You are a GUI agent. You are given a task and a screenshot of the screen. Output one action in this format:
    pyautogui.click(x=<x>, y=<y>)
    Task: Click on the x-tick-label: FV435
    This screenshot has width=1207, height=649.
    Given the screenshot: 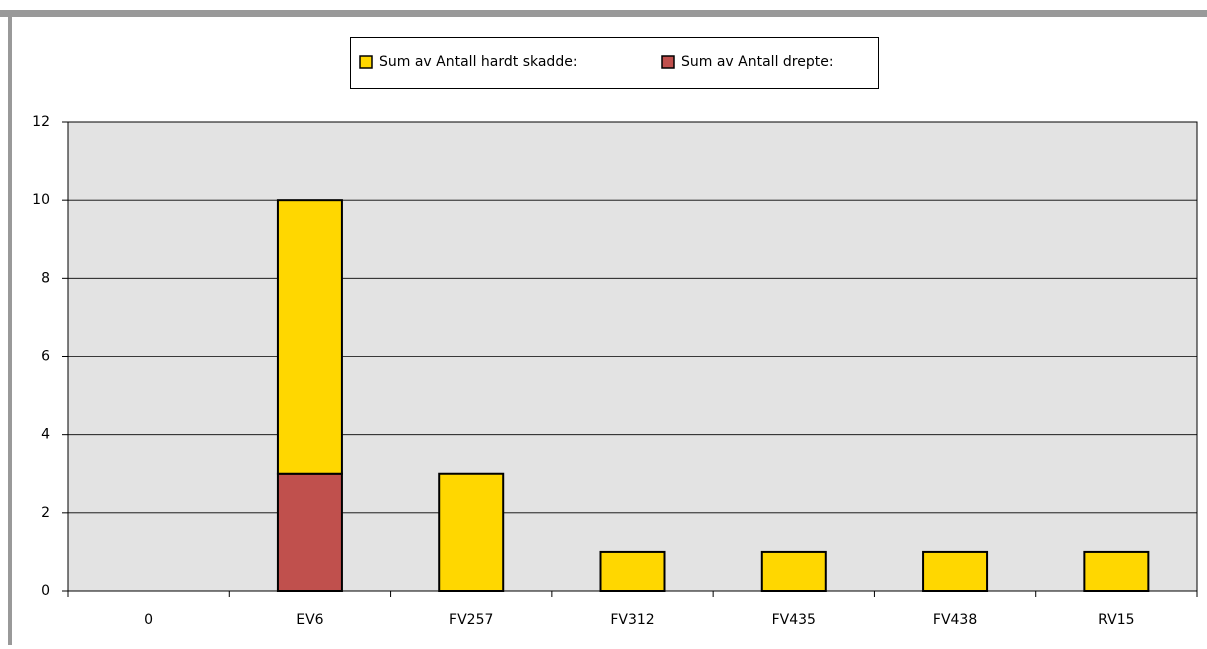 What is the action you would take?
    pyautogui.click(x=794, y=620)
    